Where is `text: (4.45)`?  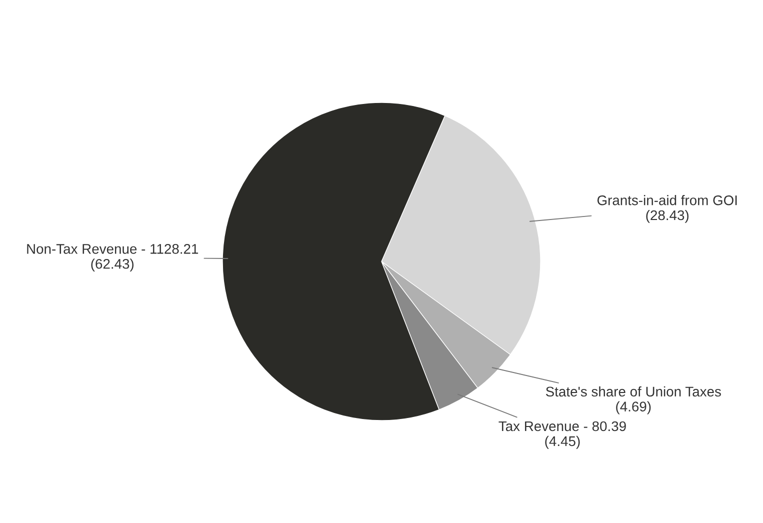
text: (4.45) is located at coordinates (562, 442).